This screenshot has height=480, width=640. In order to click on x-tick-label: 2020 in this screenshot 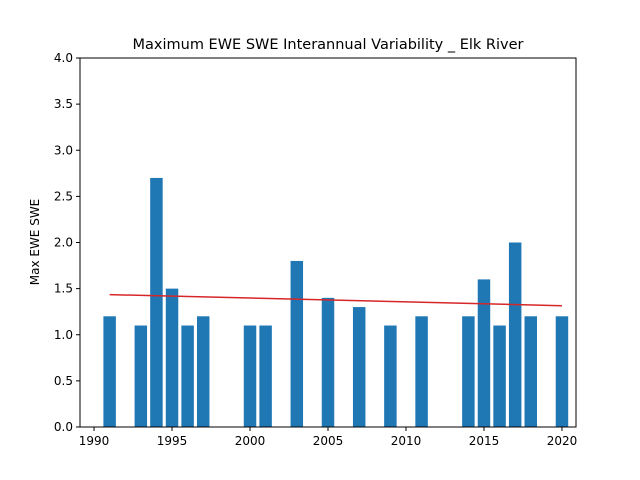, I will do `click(562, 441)`.